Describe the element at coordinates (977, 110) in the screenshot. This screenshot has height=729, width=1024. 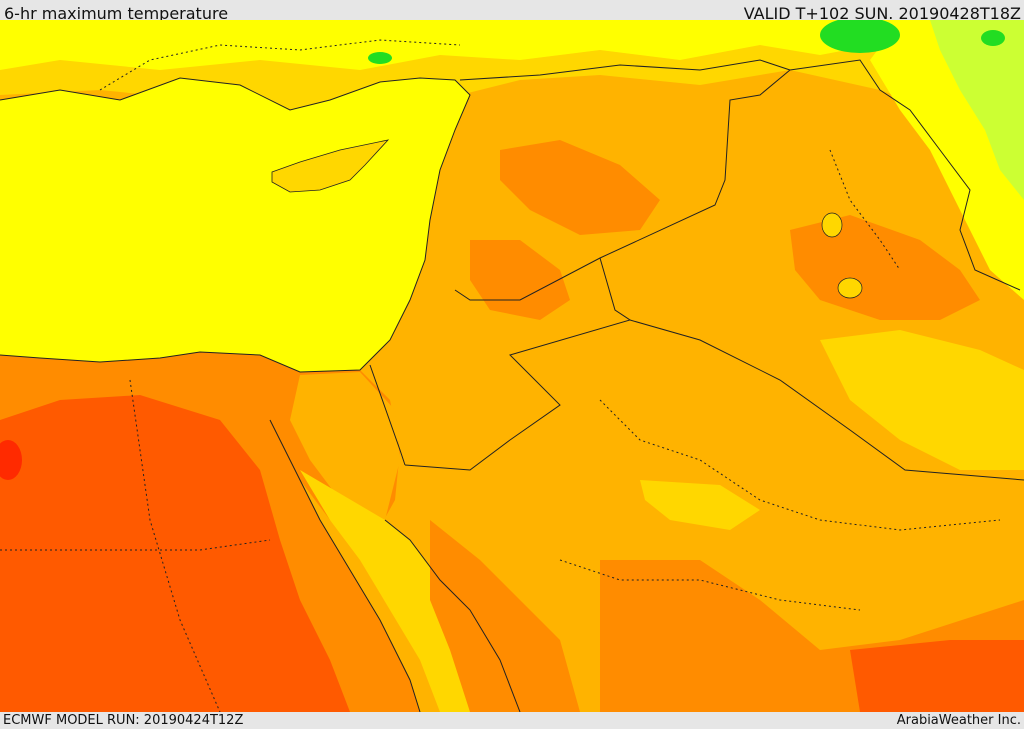
I see `zagros-lime-zone` at that location.